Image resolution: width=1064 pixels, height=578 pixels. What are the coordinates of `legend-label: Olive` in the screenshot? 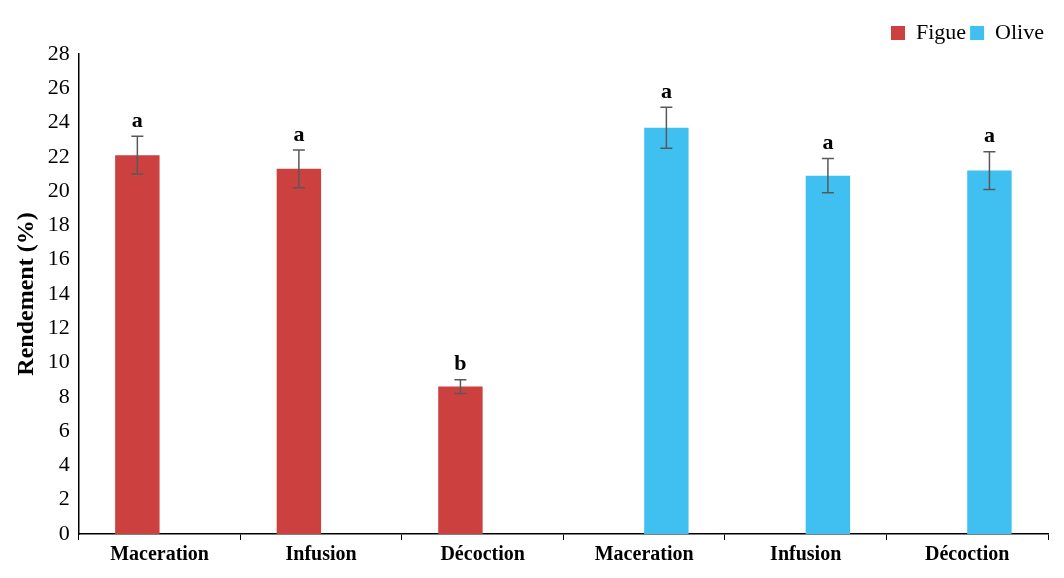 It's located at (1020, 31).